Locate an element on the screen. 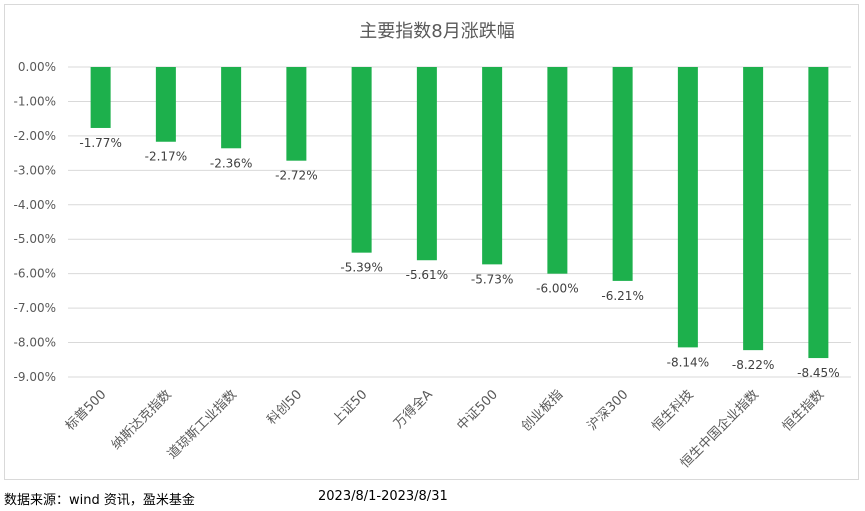  y-tick-label: -3.00% is located at coordinates (35, 170).